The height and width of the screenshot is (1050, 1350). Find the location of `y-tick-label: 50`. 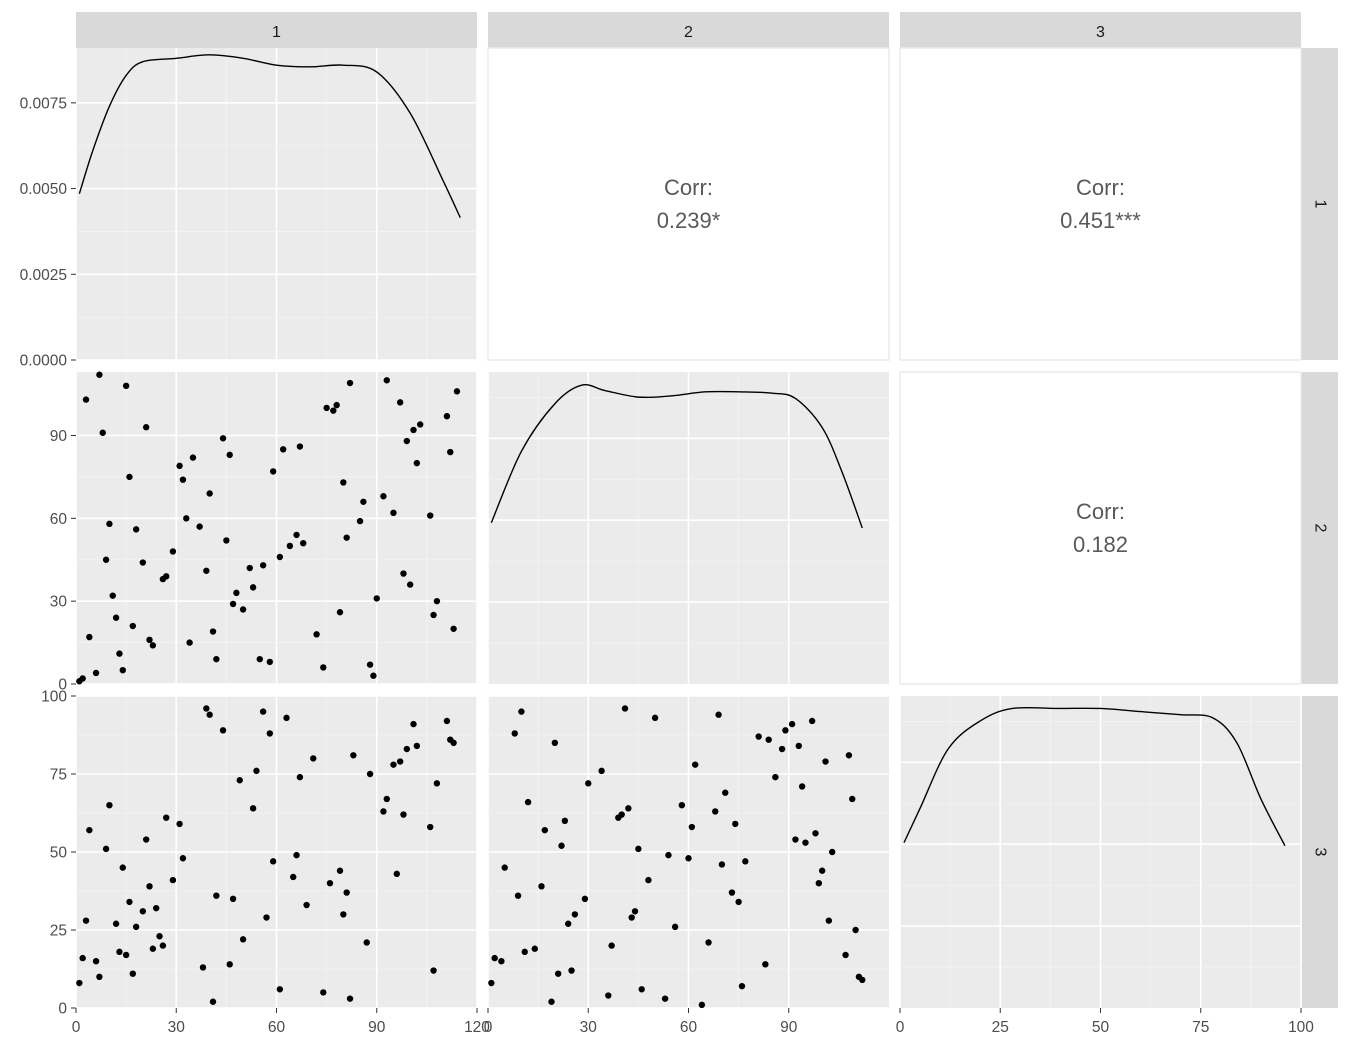

y-tick-label: 50 is located at coordinates (59, 853).